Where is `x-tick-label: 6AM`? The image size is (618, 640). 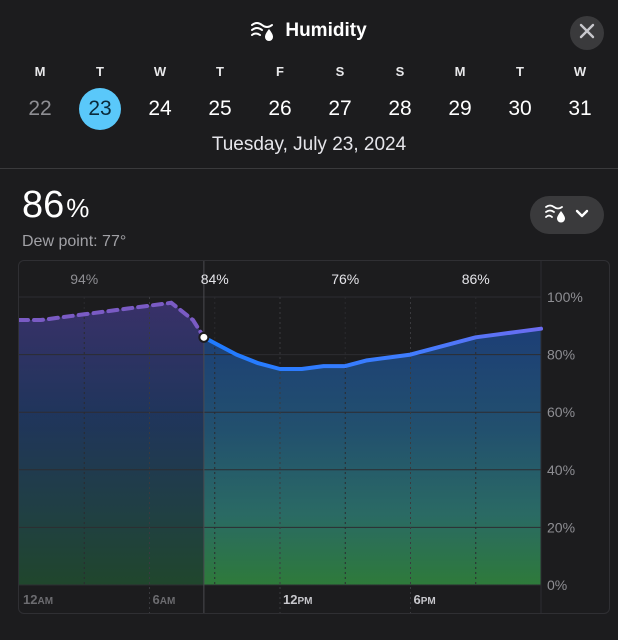 x-tick-label: 6AM is located at coordinates (164, 599).